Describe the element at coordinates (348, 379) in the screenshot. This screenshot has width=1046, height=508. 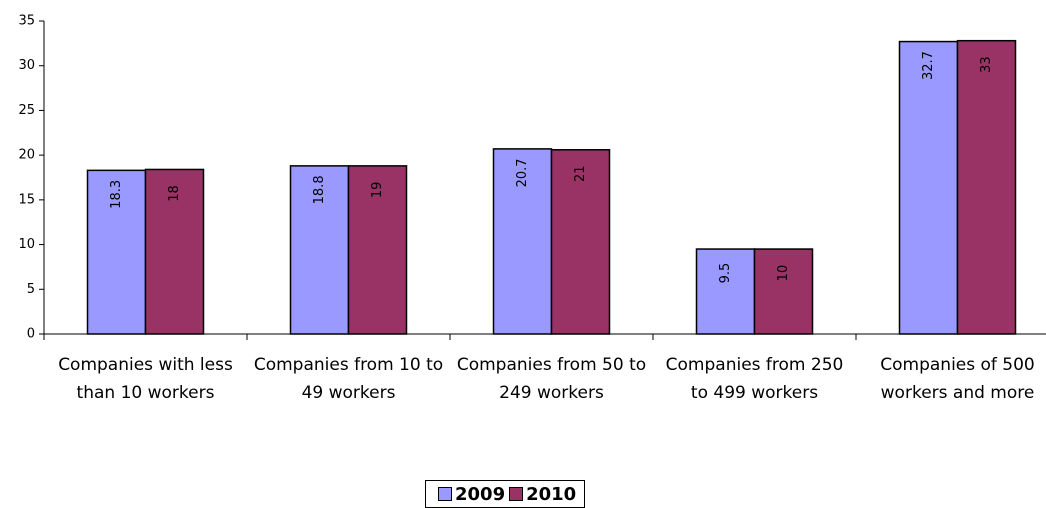
I see `x-tick-label: Companies from 10 to 49 workers` at that location.